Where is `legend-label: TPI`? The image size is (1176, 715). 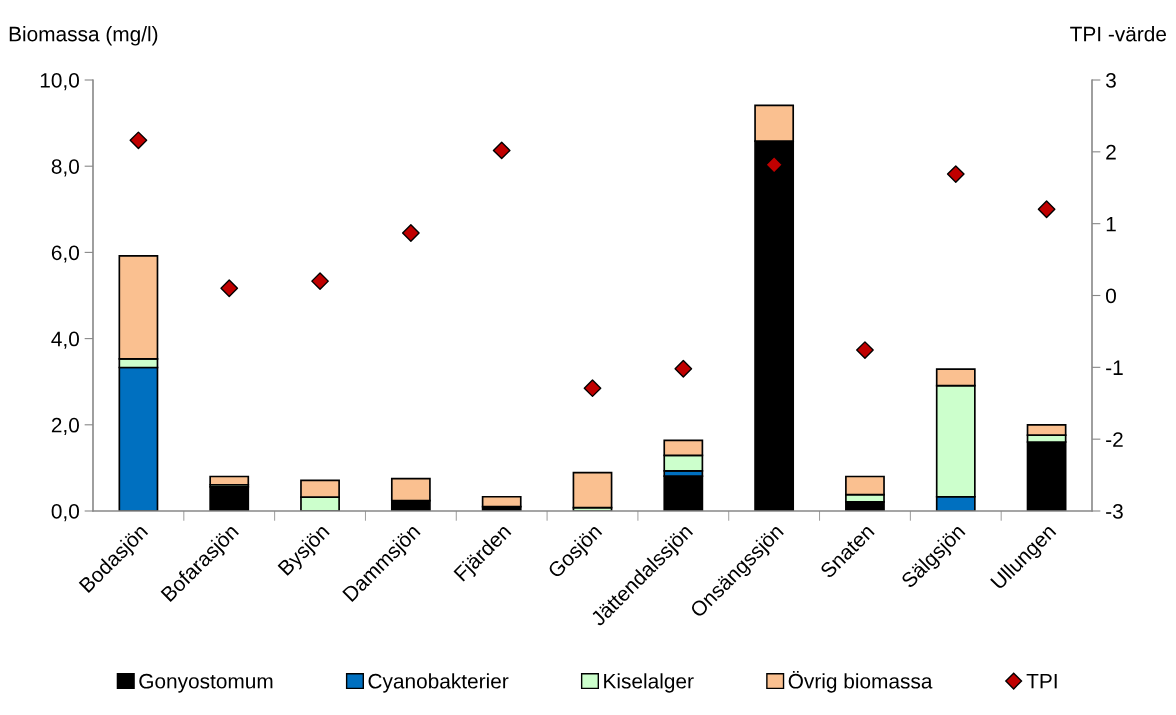 legend-label: TPI is located at coordinates (1041, 681).